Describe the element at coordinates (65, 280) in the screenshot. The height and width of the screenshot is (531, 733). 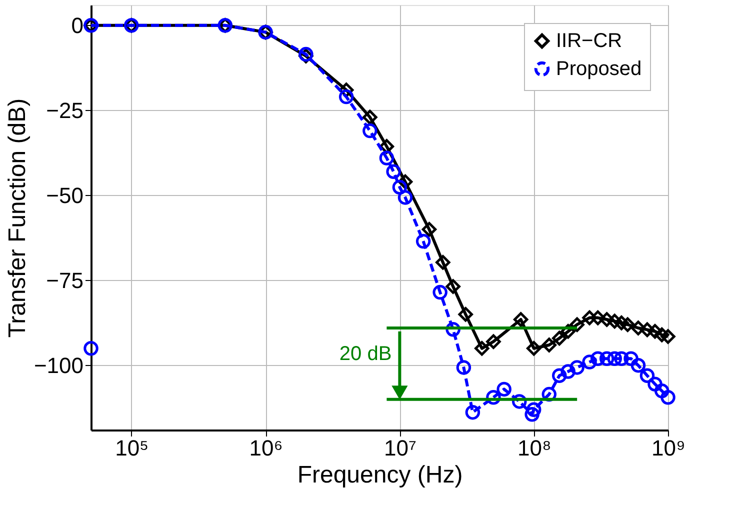
I see `y-tick-label: −75` at that location.